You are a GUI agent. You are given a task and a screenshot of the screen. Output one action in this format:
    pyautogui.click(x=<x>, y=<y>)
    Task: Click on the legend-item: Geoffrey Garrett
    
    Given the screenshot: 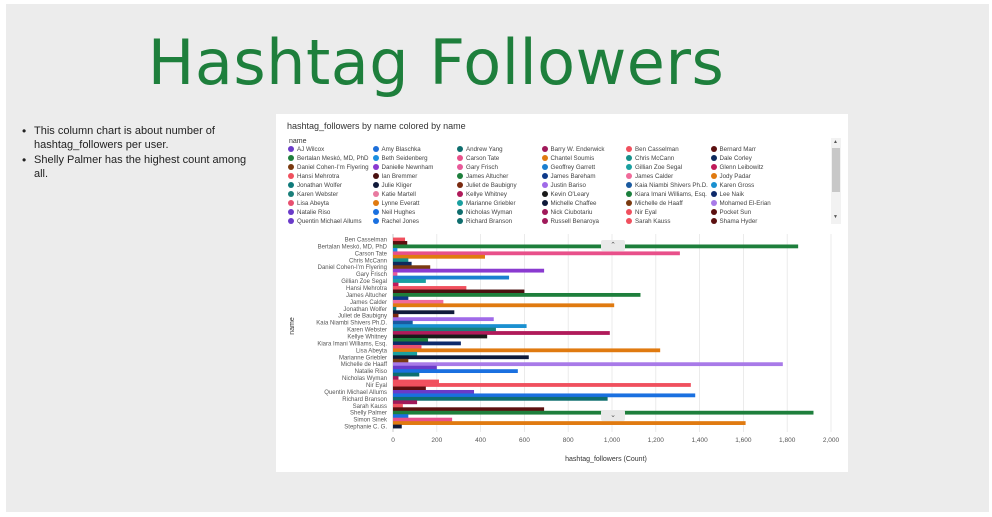 What is the action you would take?
    pyautogui.click(x=568, y=168)
    